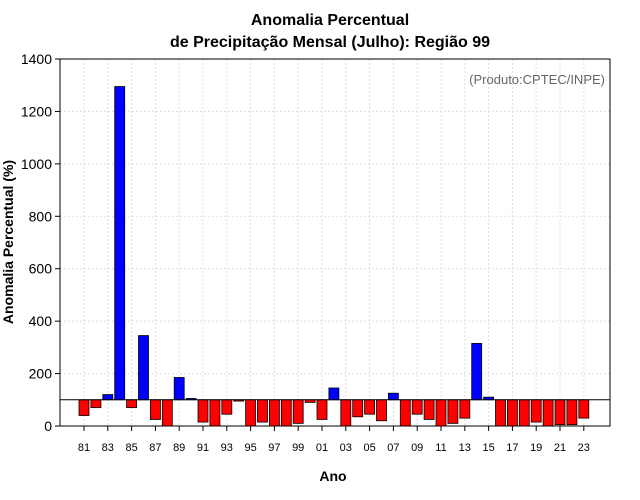  What do you see at coordinates (41, 374) in the screenshot?
I see `y-tick-label: 200` at bounding box center [41, 374].